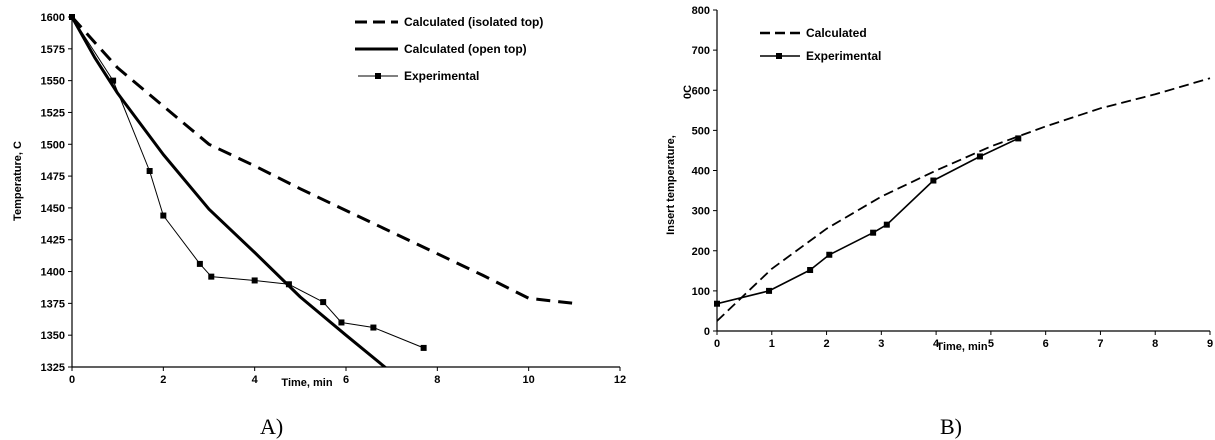 The width and height of the screenshot is (1215, 440). What do you see at coordinates (53, 209) in the screenshot?
I see `chart-a-y-tick-label: 1450` at bounding box center [53, 209].